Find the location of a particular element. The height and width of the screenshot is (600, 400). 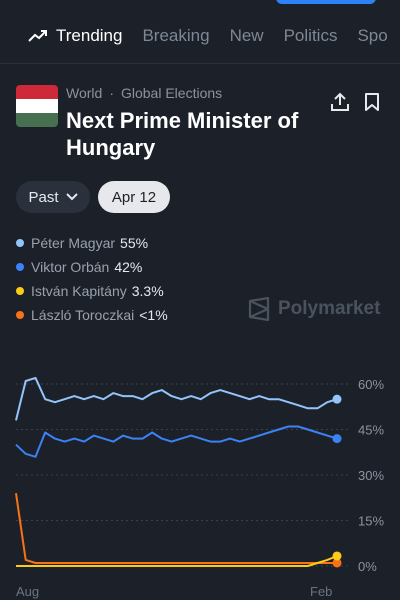

legend-row: László Toroczkai <1% is located at coordinates (92, 315).